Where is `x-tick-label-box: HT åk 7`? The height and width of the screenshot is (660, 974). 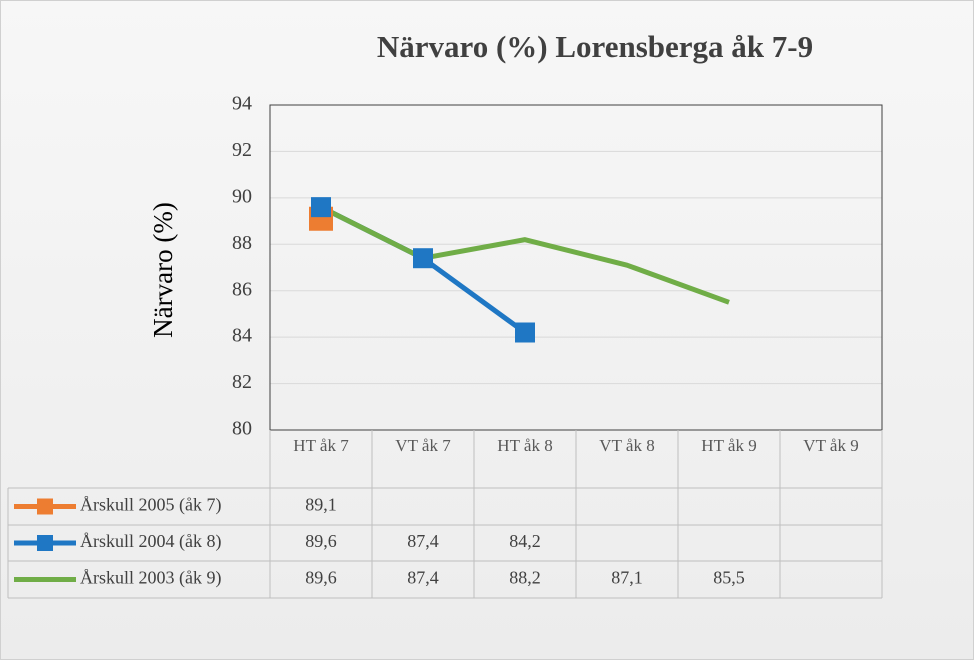 x-tick-label-box: HT åk 7 is located at coordinates (321, 445).